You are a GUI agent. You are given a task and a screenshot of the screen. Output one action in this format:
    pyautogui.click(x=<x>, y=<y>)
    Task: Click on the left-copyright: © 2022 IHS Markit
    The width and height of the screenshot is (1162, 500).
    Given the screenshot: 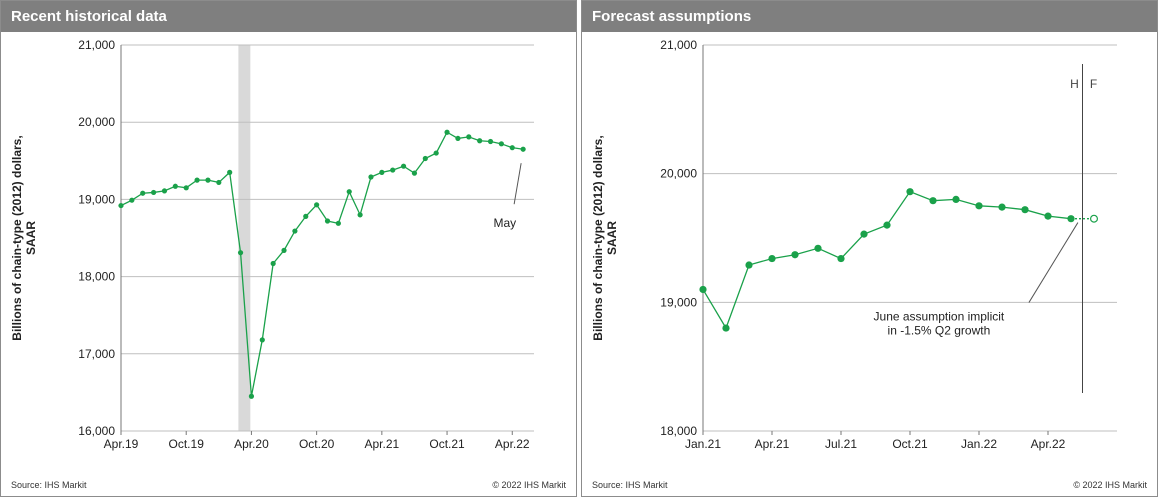 What is the action you would take?
    pyautogui.click(x=529, y=485)
    